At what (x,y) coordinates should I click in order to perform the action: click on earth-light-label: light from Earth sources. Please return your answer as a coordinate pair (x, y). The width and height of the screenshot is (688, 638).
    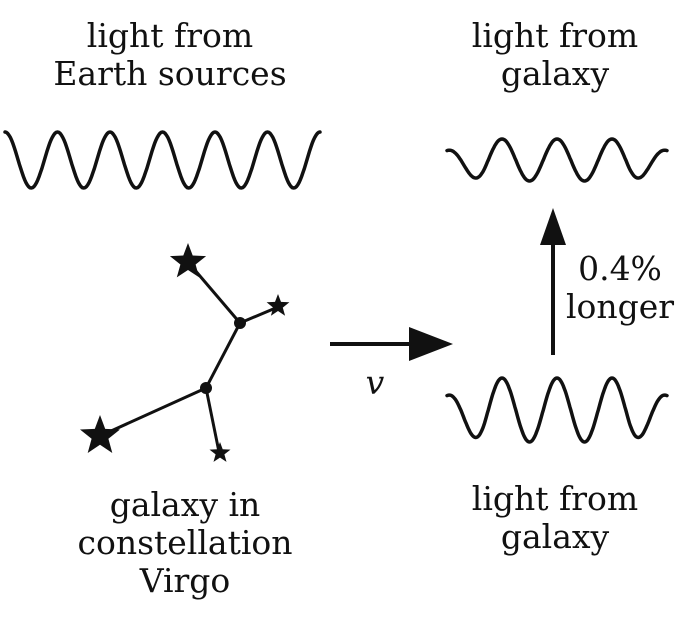
    Looking at the image, I should click on (170, 55).